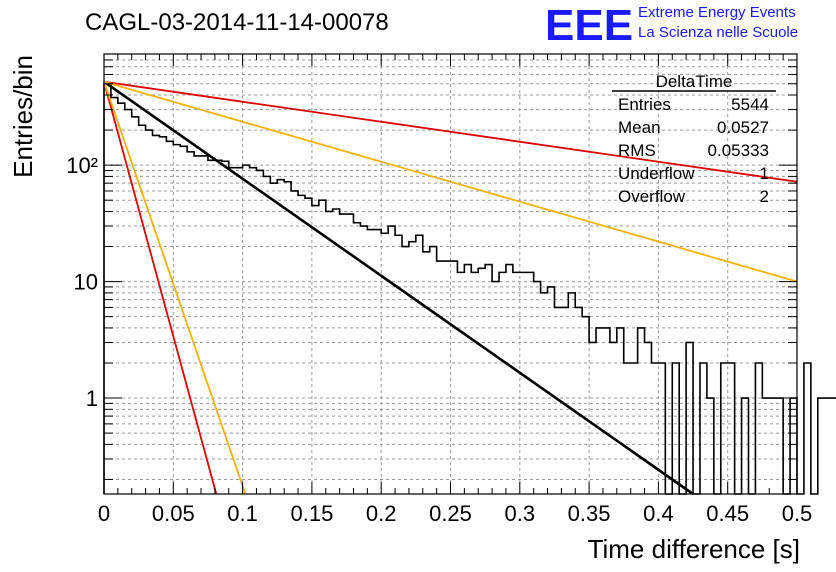 The image size is (836, 572). Describe the element at coordinates (743, 127) in the screenshot. I see `stats-value: 0.0527` at that location.